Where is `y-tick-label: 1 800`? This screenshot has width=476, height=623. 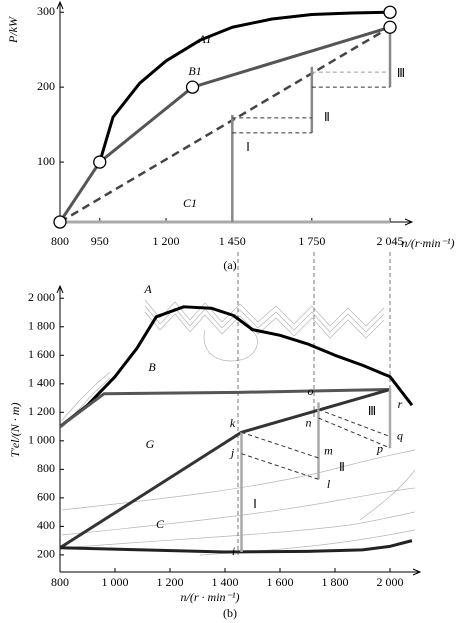
y-tick-label: 1 800 is located at coordinates (41, 326).